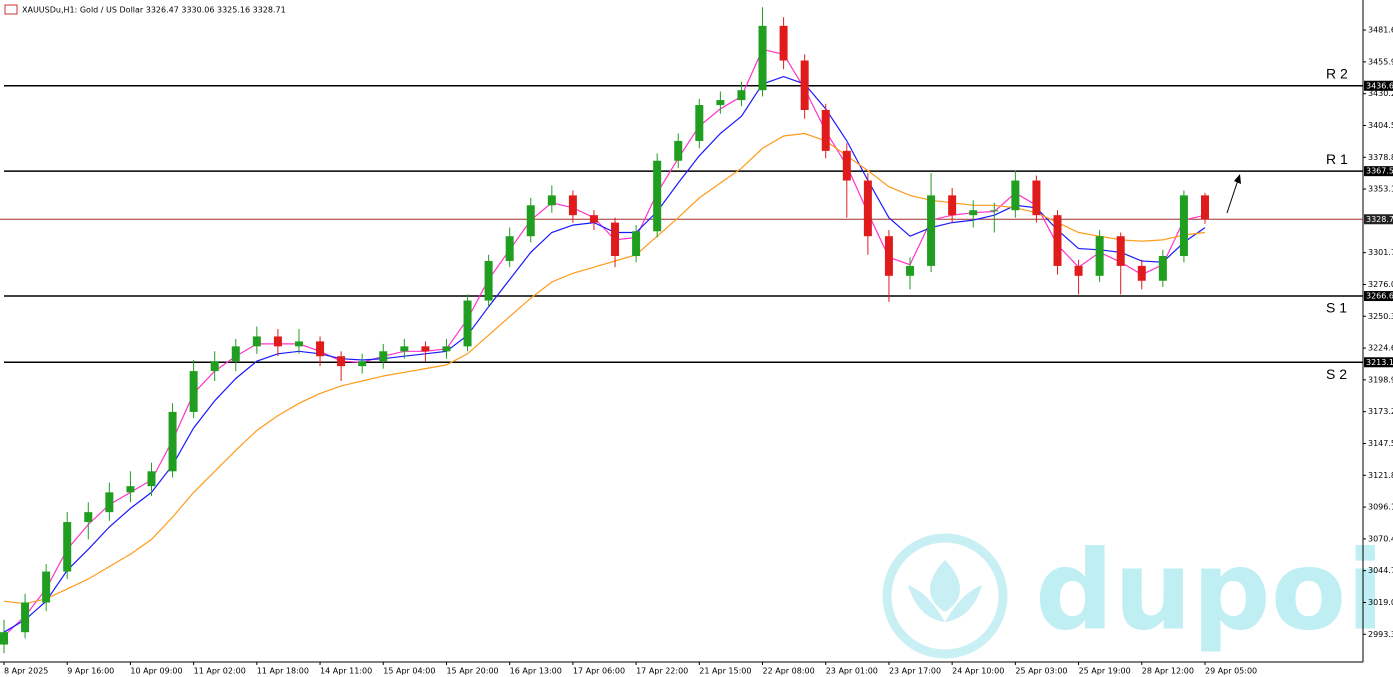  Describe the element at coordinates (90, 671) in the screenshot. I see `x-tick-label: 9 Apr 16:00` at that location.